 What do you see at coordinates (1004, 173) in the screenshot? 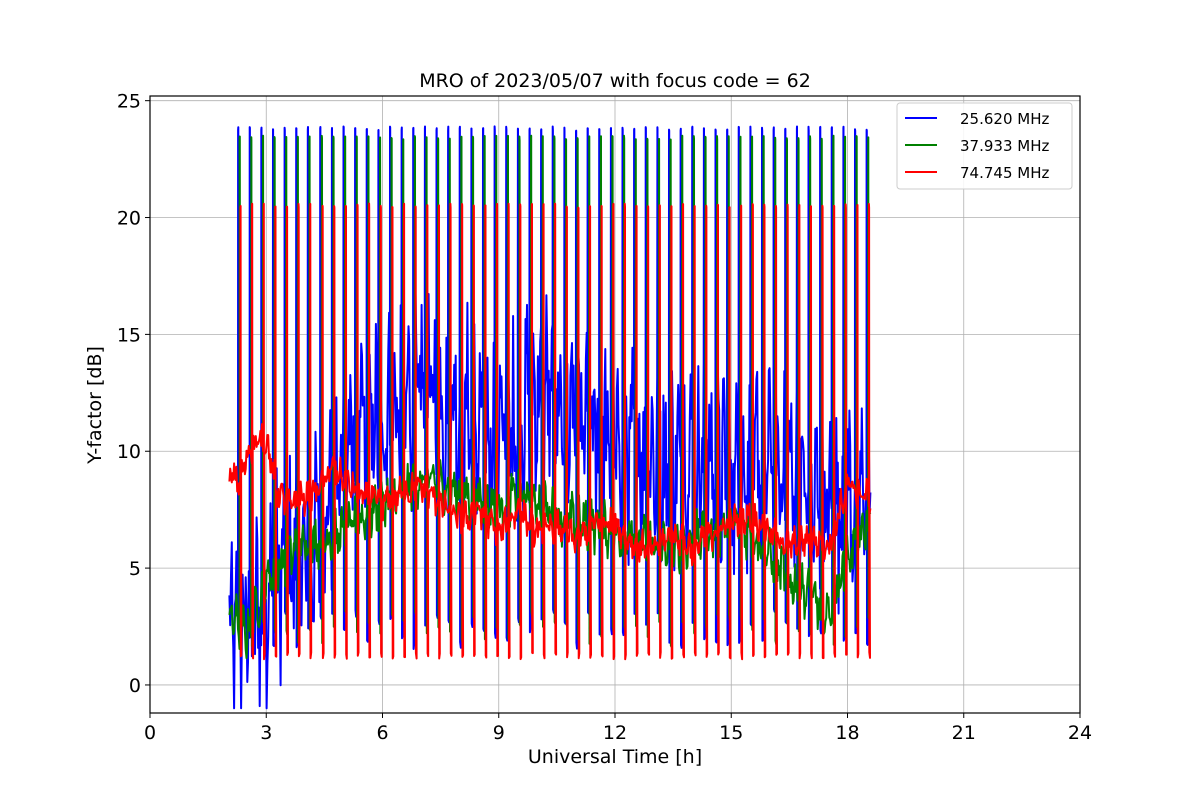
I see `legend-label-74745: 74.745 MHz` at bounding box center [1004, 173].